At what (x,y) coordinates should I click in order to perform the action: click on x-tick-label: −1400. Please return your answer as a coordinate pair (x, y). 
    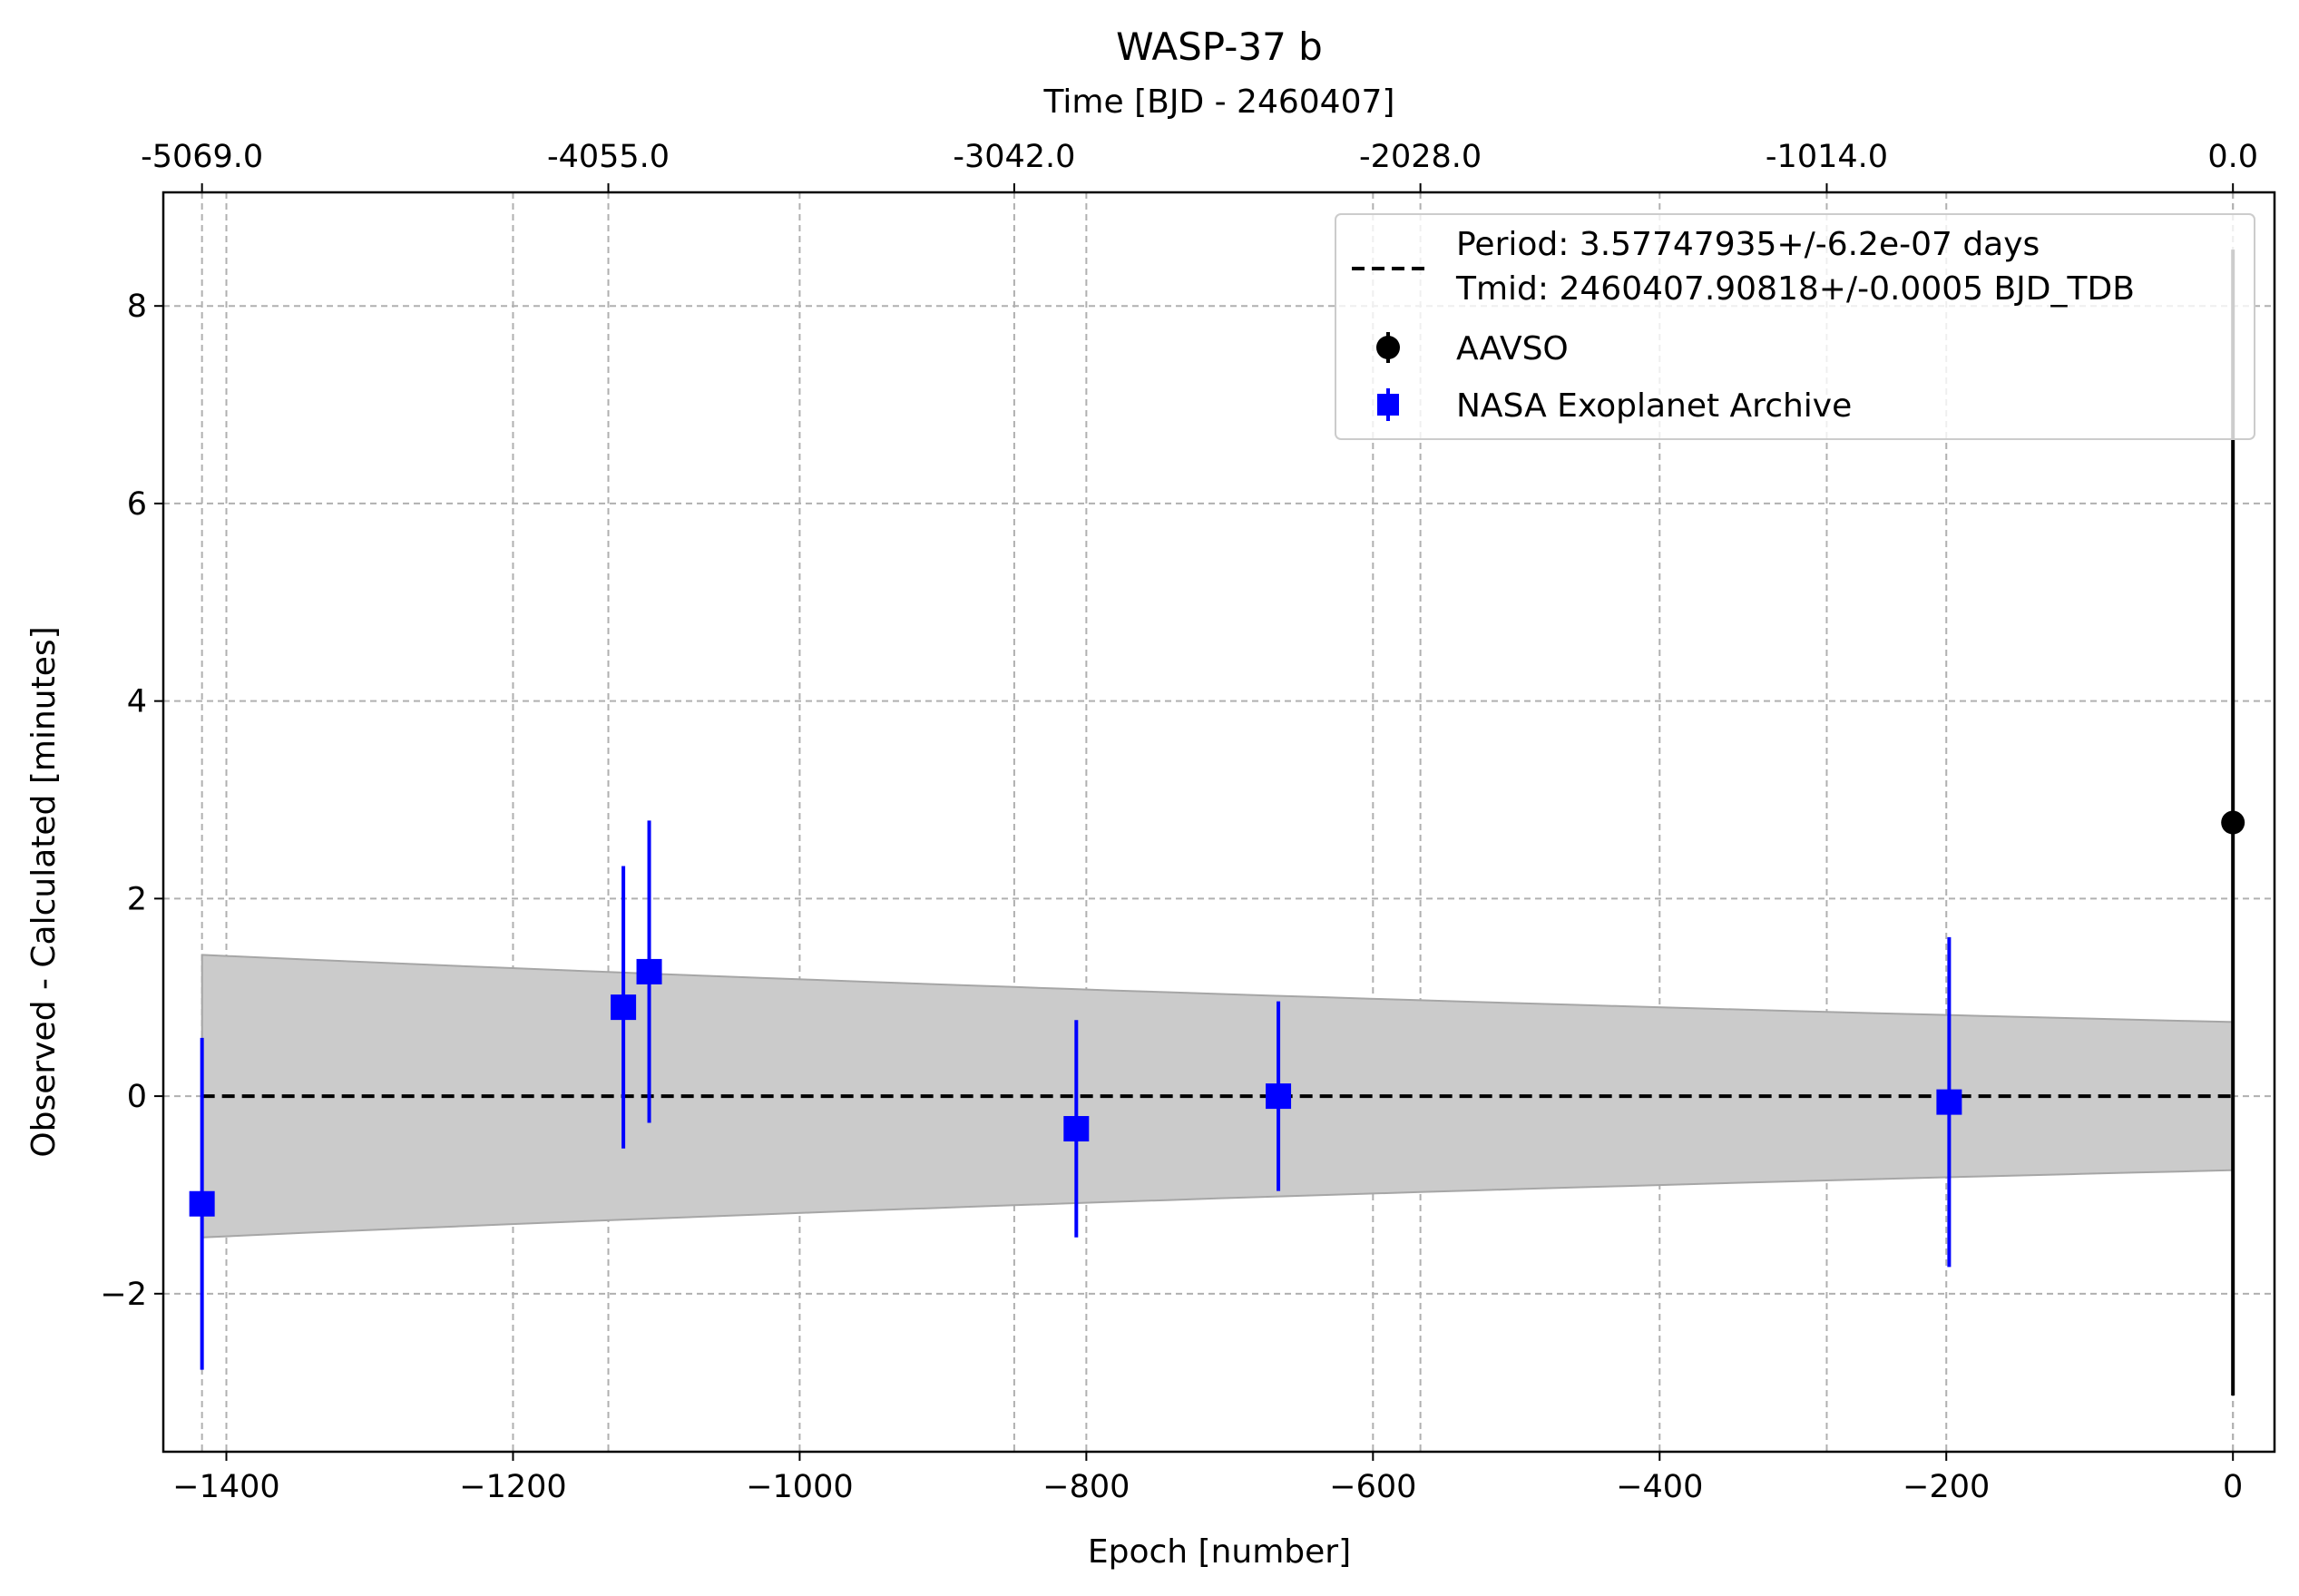
    Looking at the image, I should click on (225, 1487).